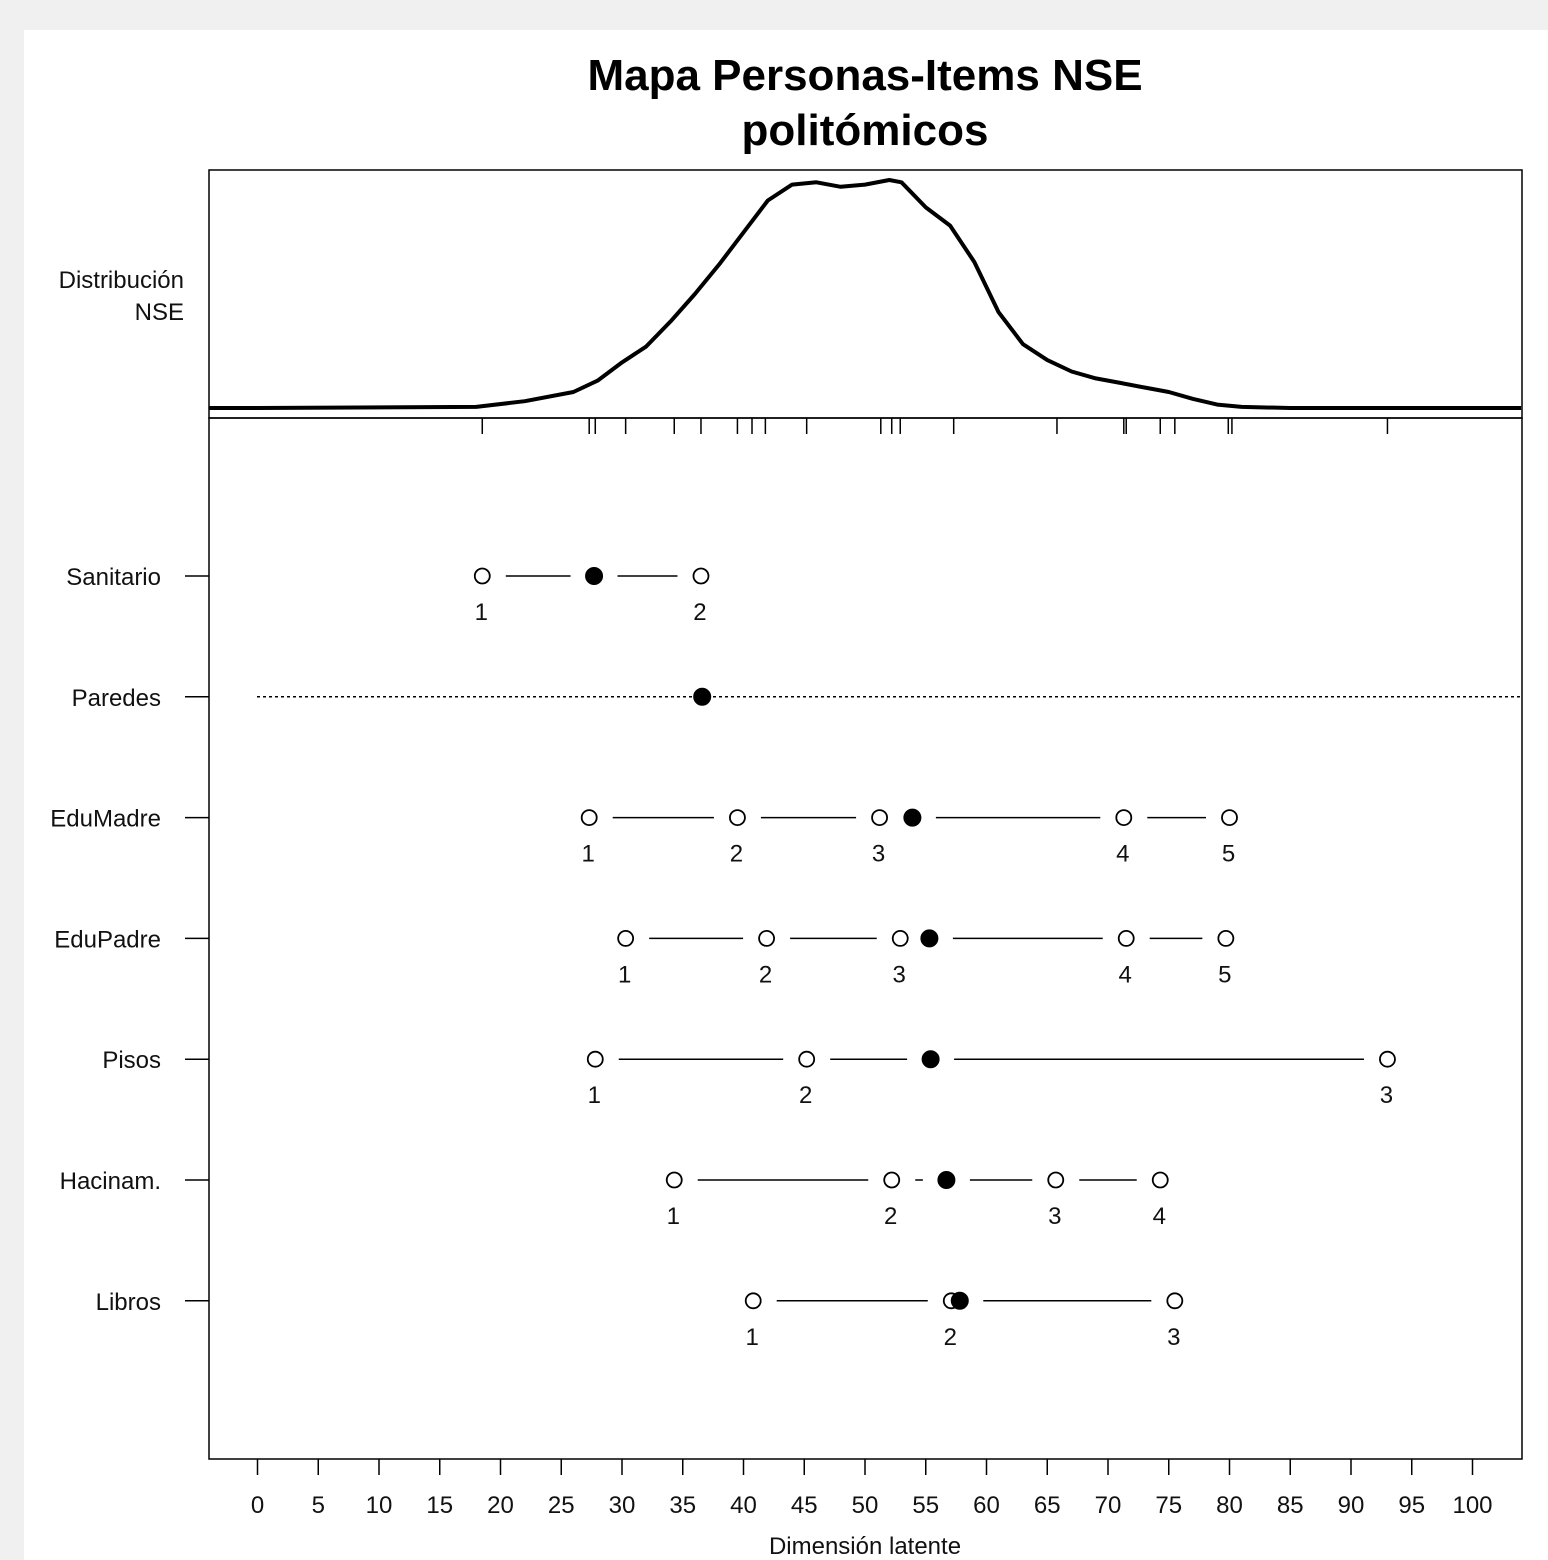  I want to click on density-layer, so click(865, 294).